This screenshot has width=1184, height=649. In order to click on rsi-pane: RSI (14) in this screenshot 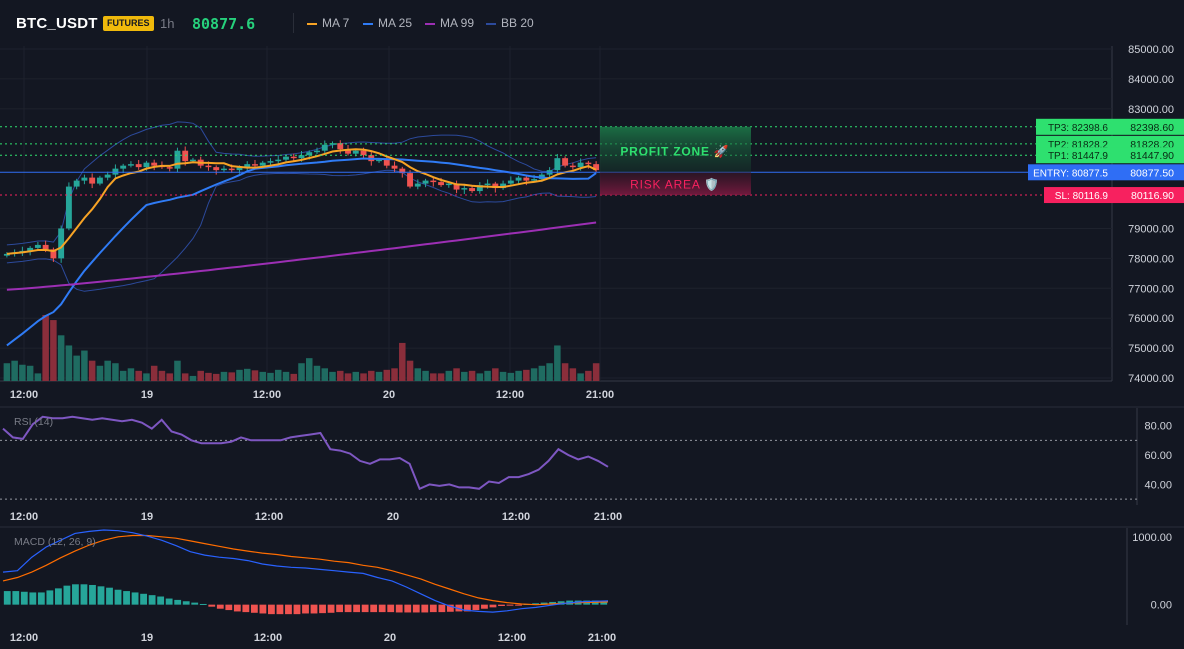, I will do `click(568, 457)`.